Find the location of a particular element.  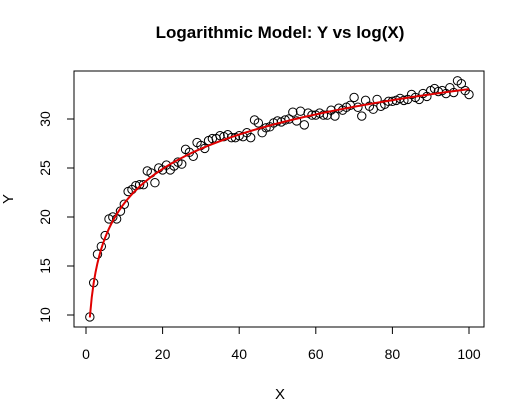

chart-title: Logarithmic Model: Y vs log(X) is located at coordinates (280, 32).